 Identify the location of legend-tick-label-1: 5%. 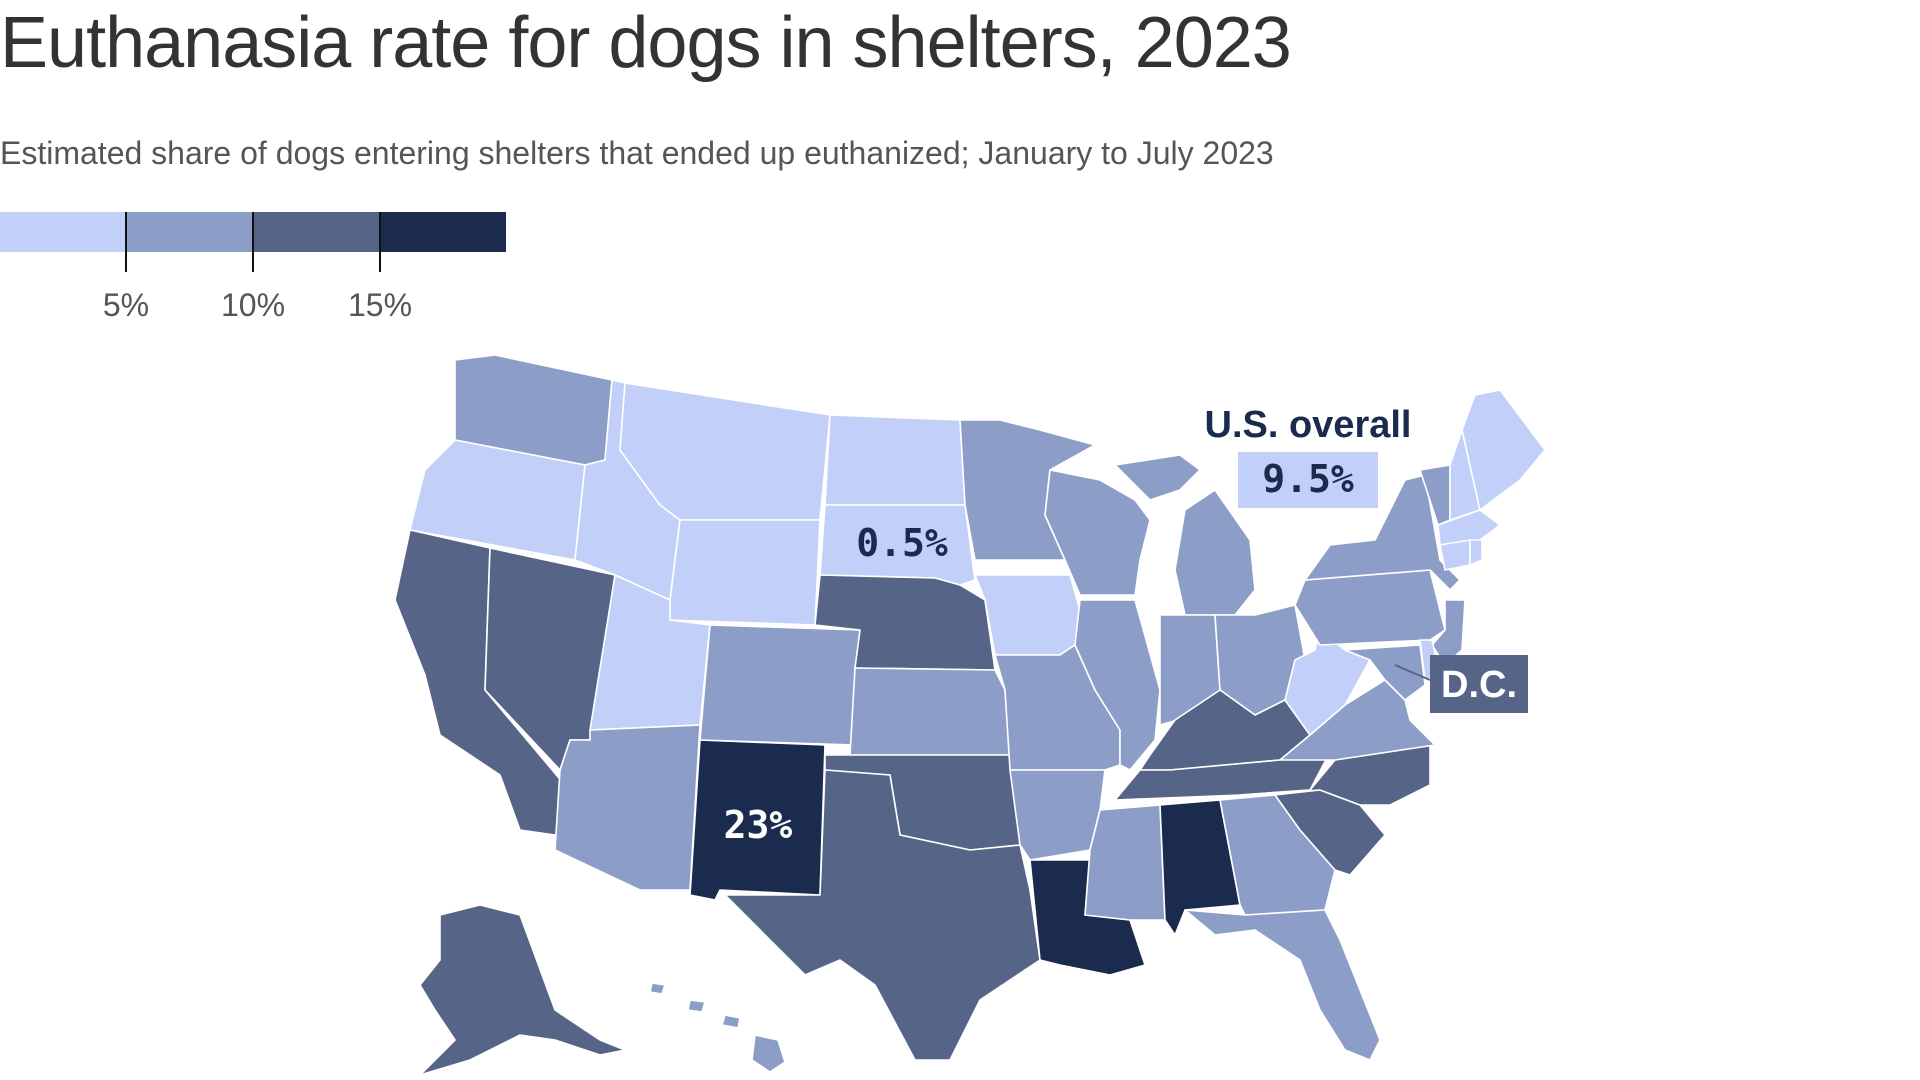
(126, 305).